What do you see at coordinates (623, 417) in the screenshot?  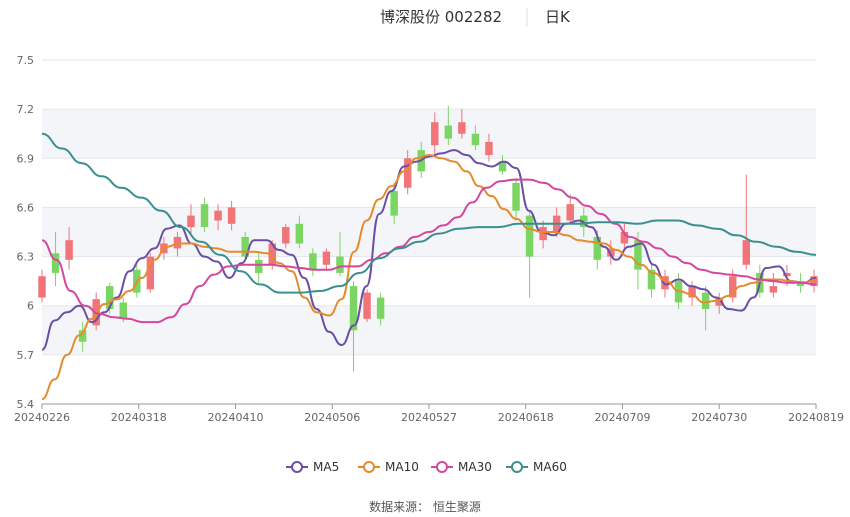 I see `x-tick-label: 20240709` at bounding box center [623, 417].